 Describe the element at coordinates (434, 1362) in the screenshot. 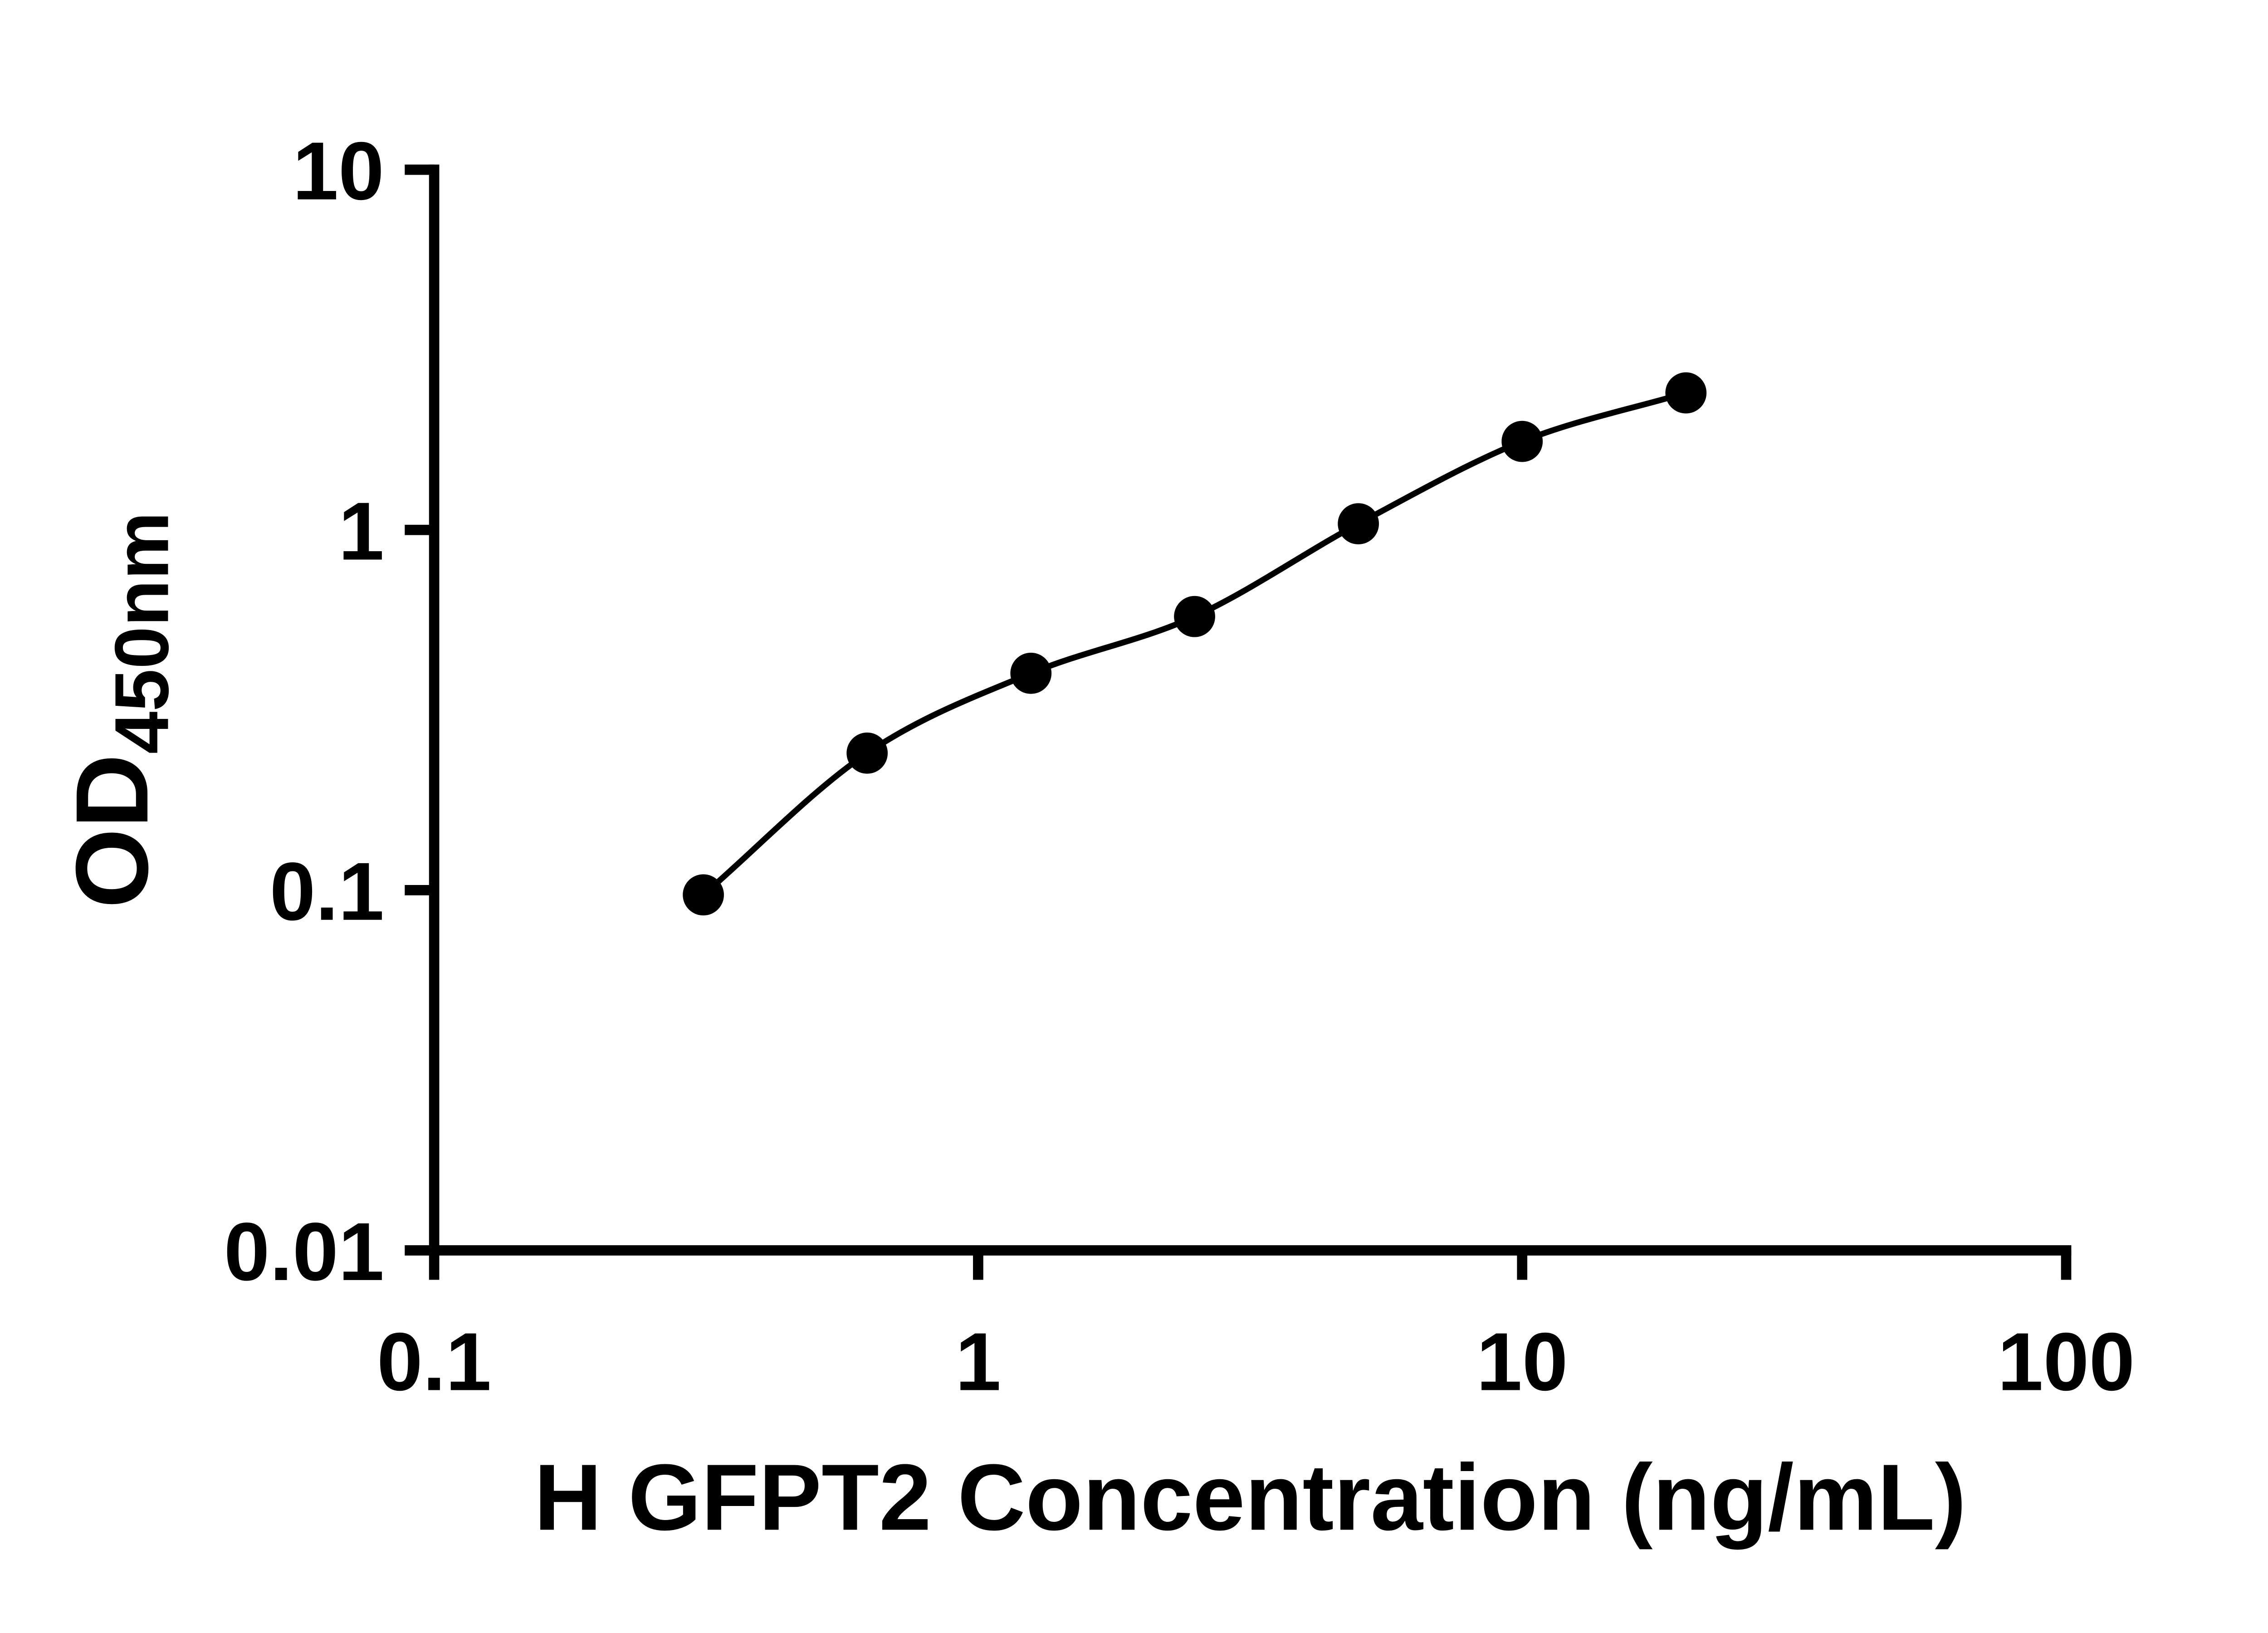

I see `x-tick-label: 0.1` at that location.